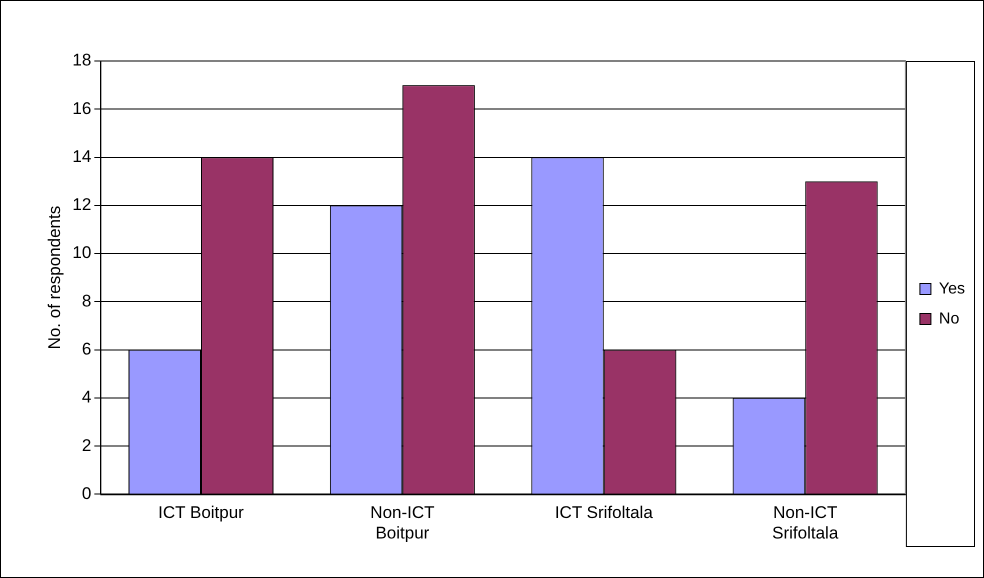  I want to click on legend-label: No, so click(949, 319).